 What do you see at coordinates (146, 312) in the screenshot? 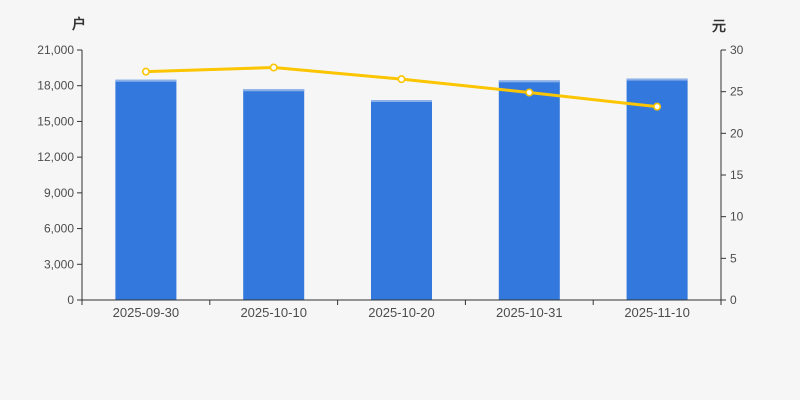
I see `x-axis-label: 2025-09-30` at bounding box center [146, 312].